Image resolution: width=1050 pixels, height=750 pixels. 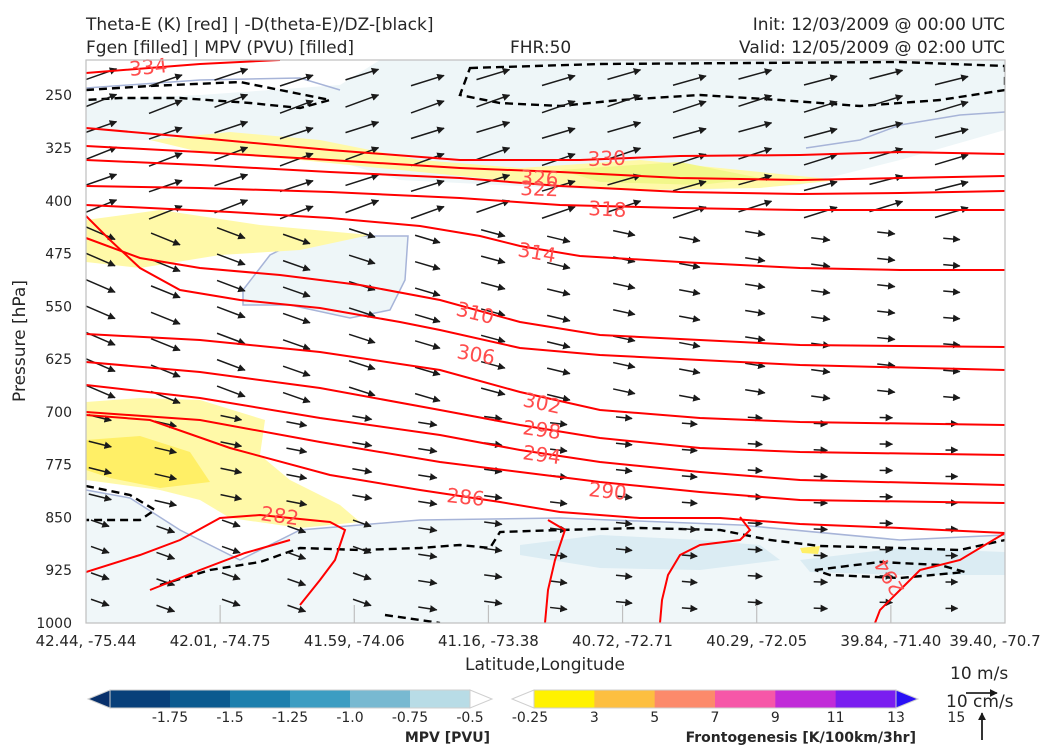 What do you see at coordinates (208, 95) in the screenshot?
I see `ddz-contour-upper-left` at bounding box center [208, 95].